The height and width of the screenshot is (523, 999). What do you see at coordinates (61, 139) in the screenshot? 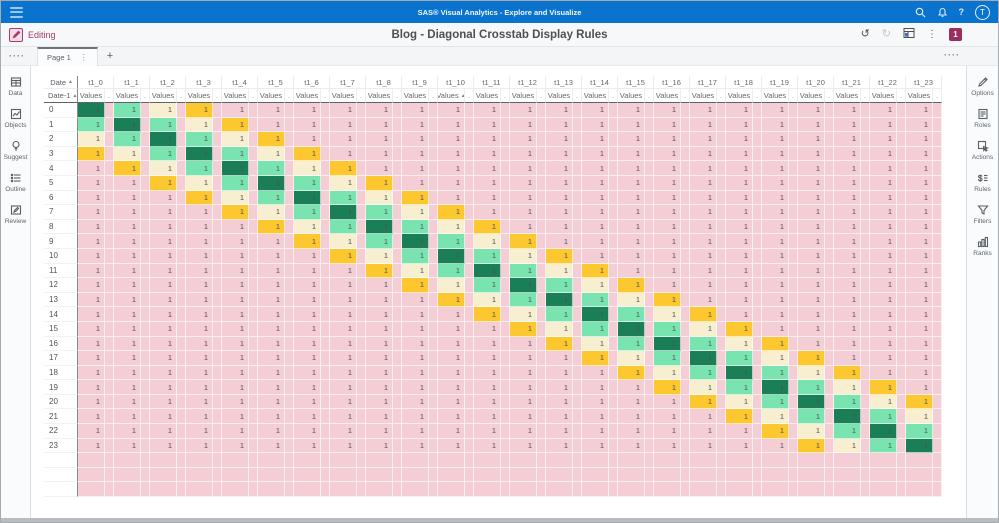
I see `crosstab-row-label: 2` at bounding box center [61, 139].